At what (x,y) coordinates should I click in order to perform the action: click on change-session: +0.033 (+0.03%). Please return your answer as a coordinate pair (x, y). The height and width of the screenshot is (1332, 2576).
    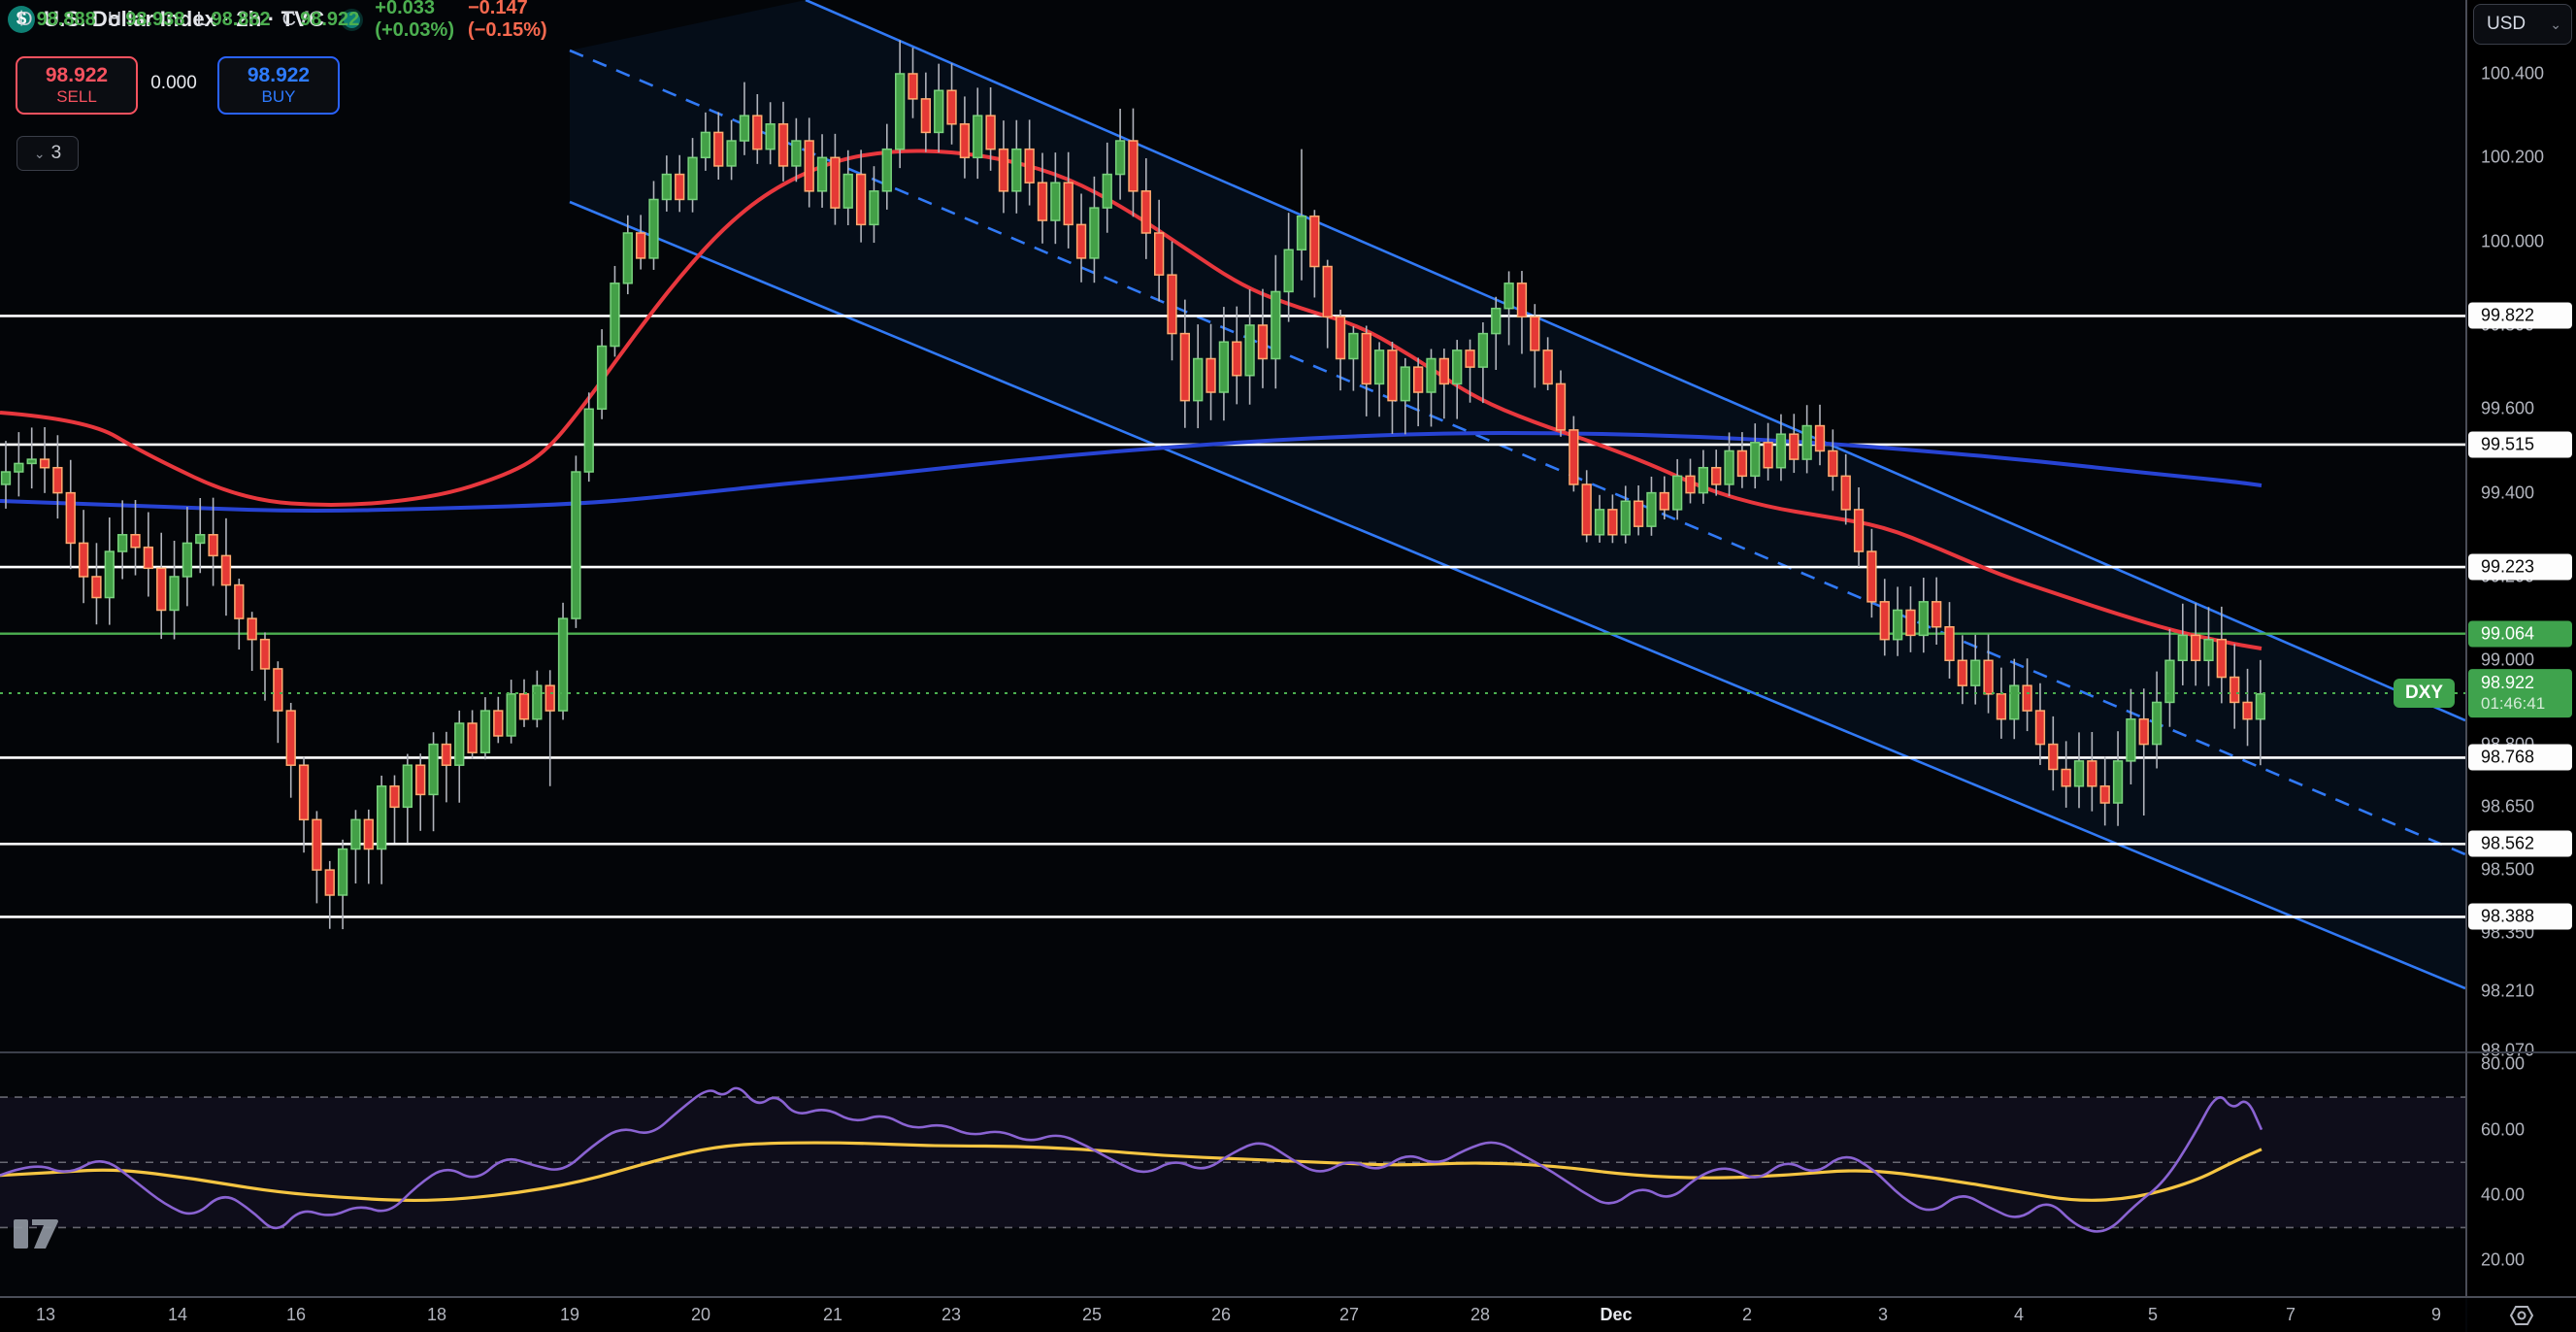
    Looking at the image, I should click on (414, 21).